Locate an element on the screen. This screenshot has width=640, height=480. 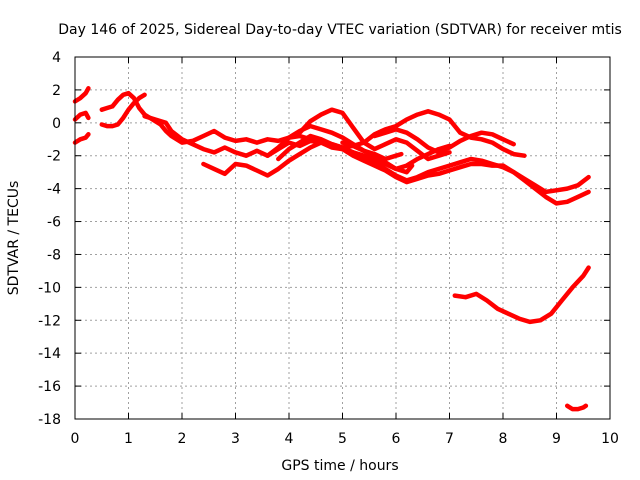
y-tick-label: -8 is located at coordinates (54, 255).